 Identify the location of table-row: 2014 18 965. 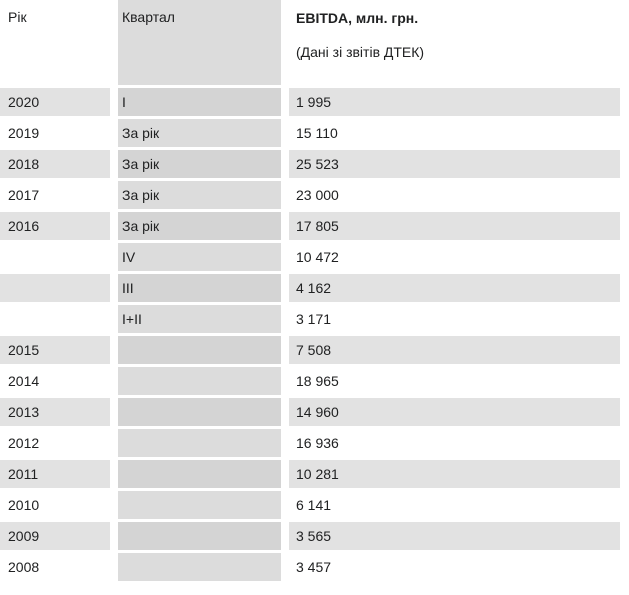
(310, 381).